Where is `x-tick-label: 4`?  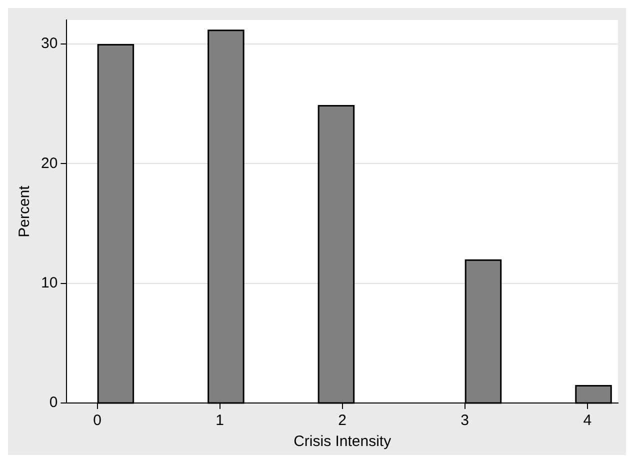
x-tick-label: 4 is located at coordinates (587, 421).